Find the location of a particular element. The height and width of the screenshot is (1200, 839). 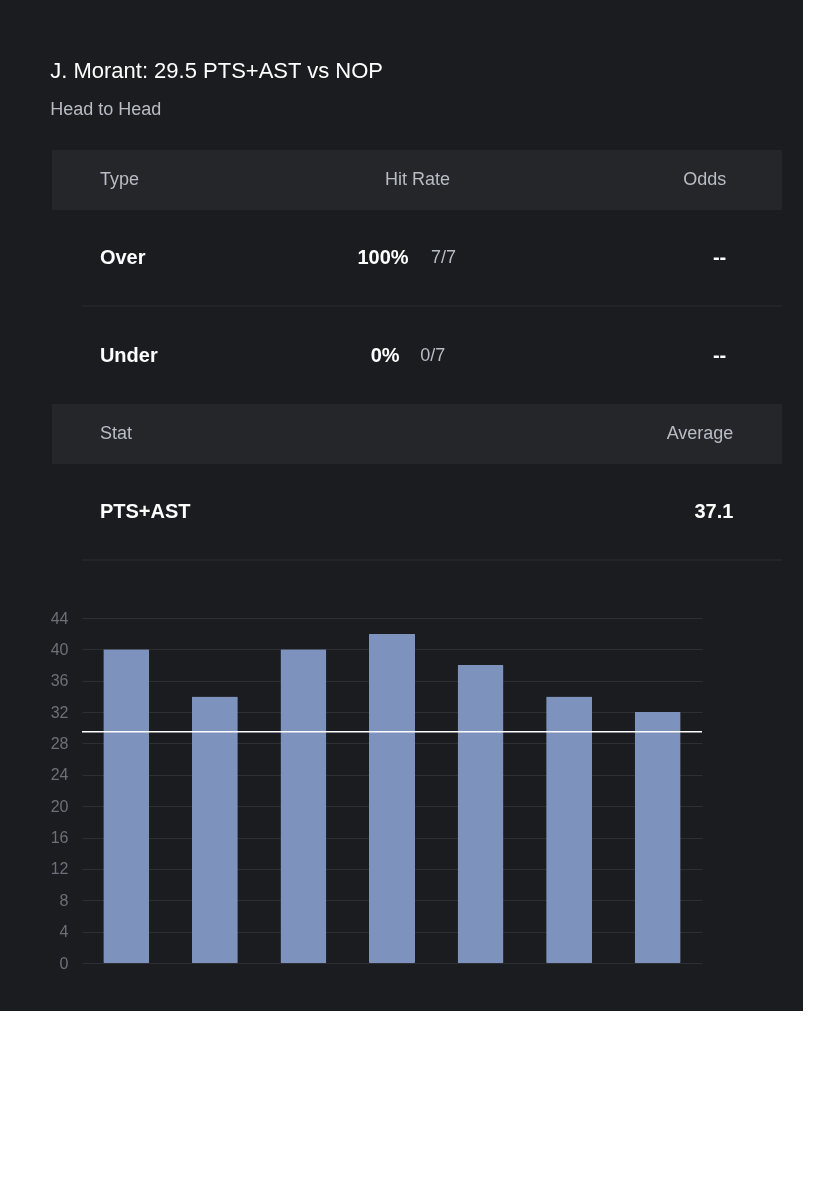

text: 0% is located at coordinates (385, 355).